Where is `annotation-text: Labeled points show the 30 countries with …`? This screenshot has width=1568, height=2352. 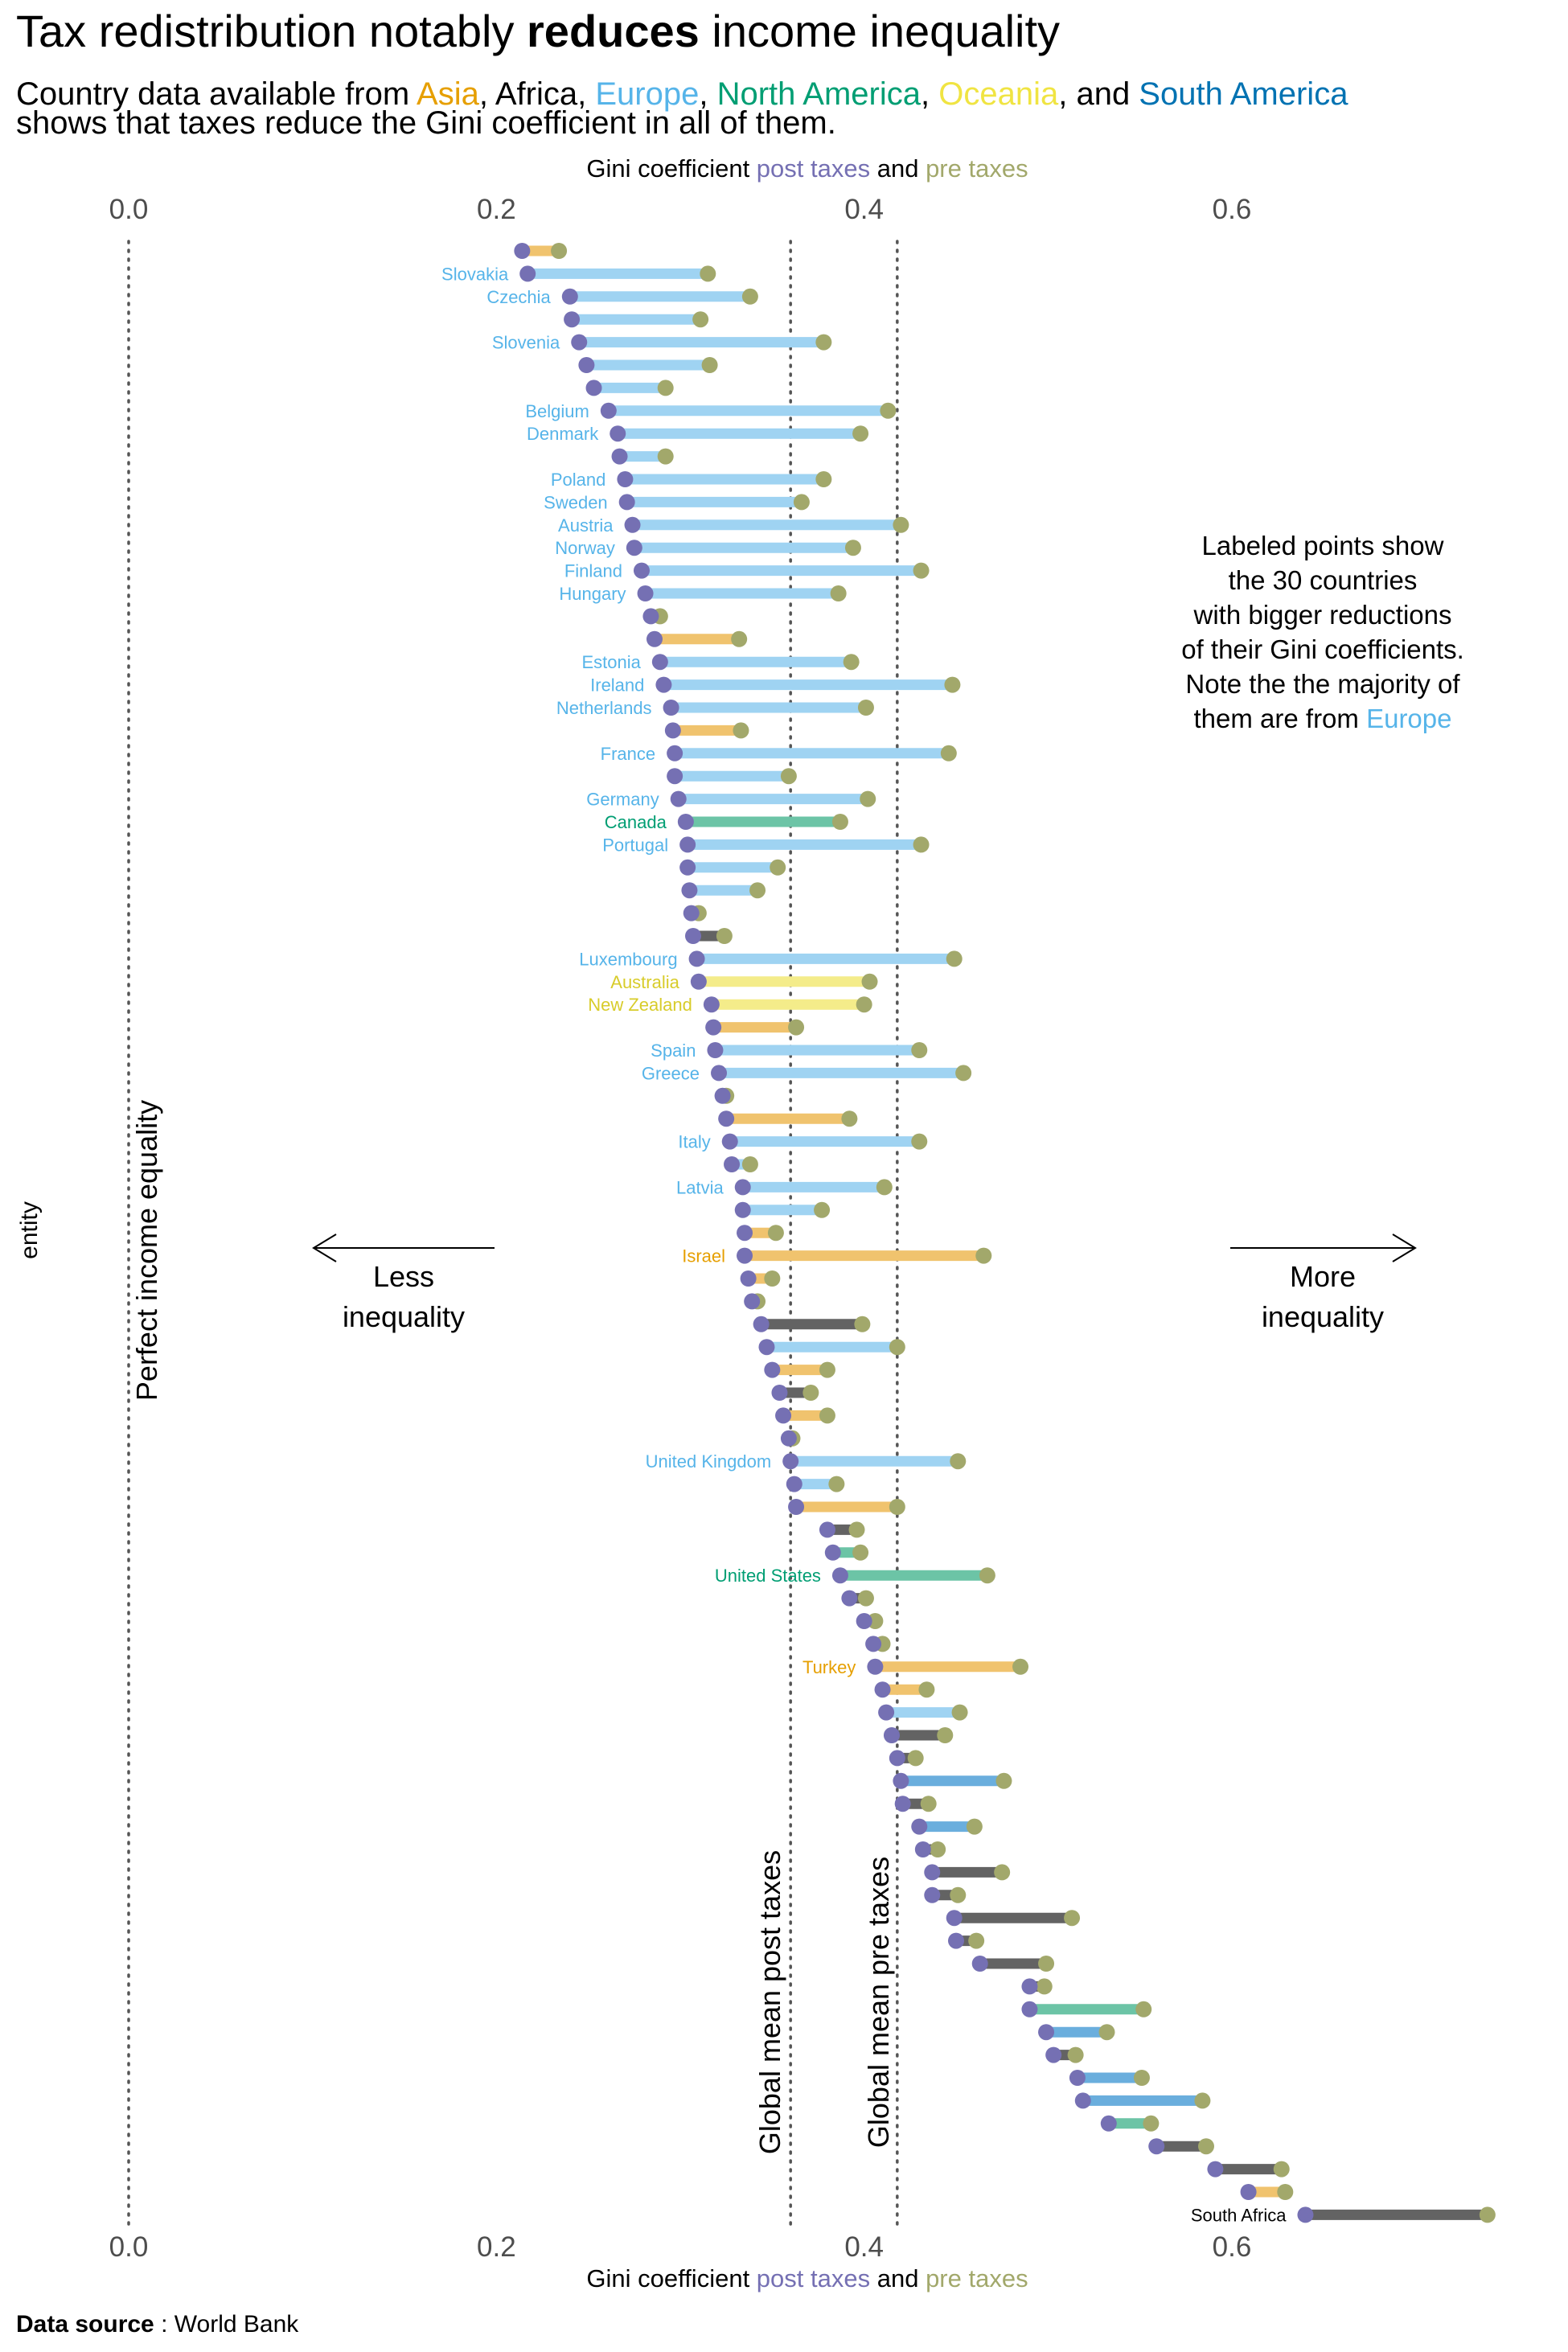
annotation-text: Labeled points show the 30 countries with … is located at coordinates (1322, 632).